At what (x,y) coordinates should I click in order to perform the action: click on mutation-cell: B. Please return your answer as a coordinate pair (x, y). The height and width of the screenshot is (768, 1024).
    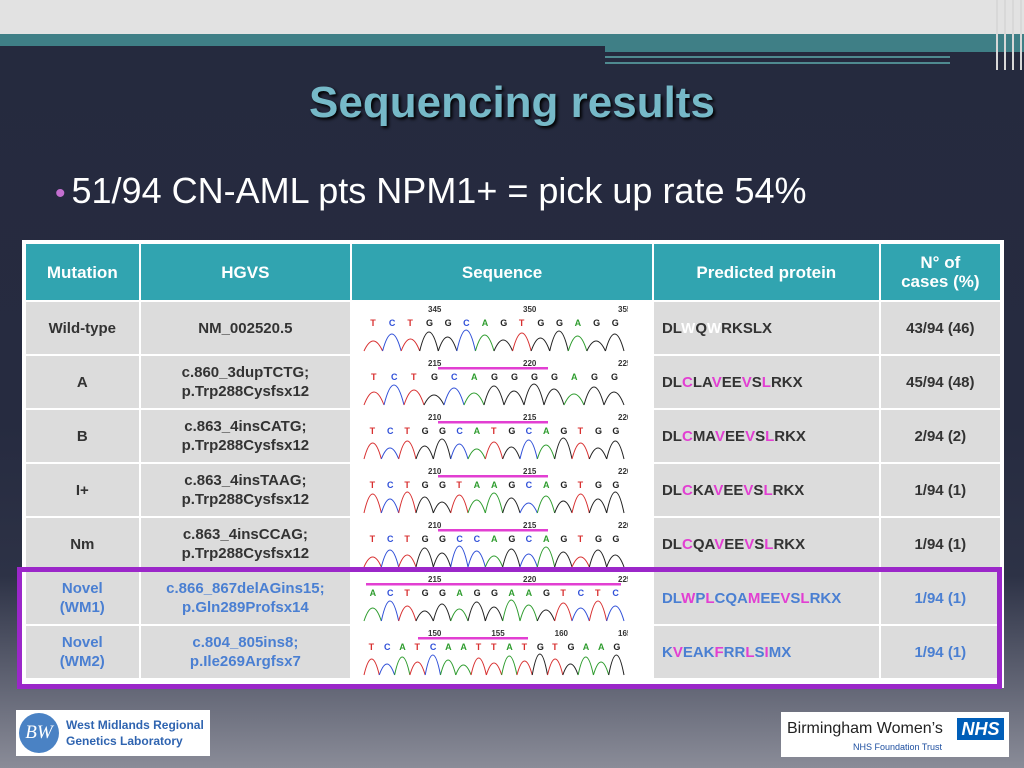
    Looking at the image, I should click on (82, 436).